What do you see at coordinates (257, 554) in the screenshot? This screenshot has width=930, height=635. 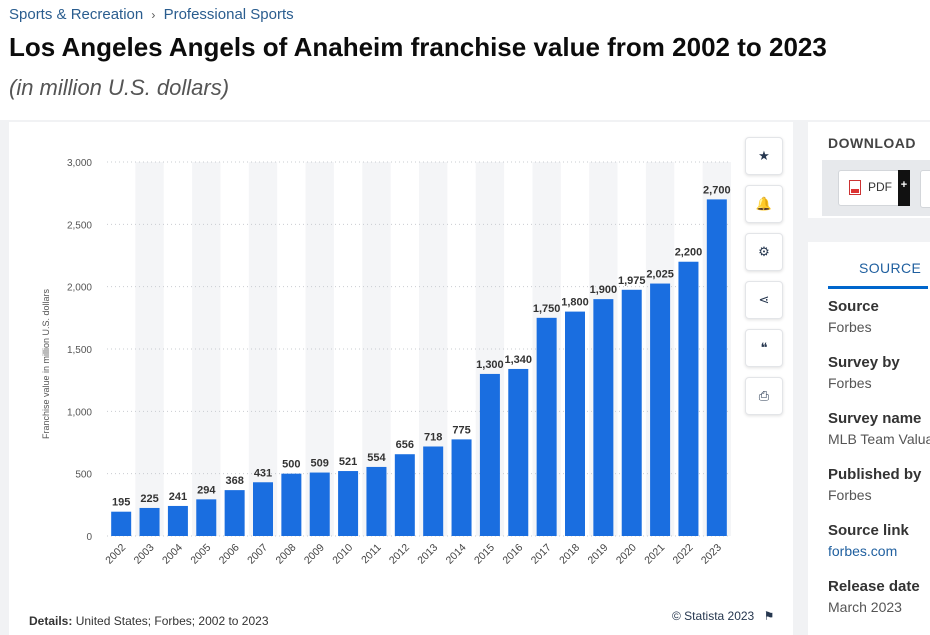 I see `x-tick-label: 2007` at bounding box center [257, 554].